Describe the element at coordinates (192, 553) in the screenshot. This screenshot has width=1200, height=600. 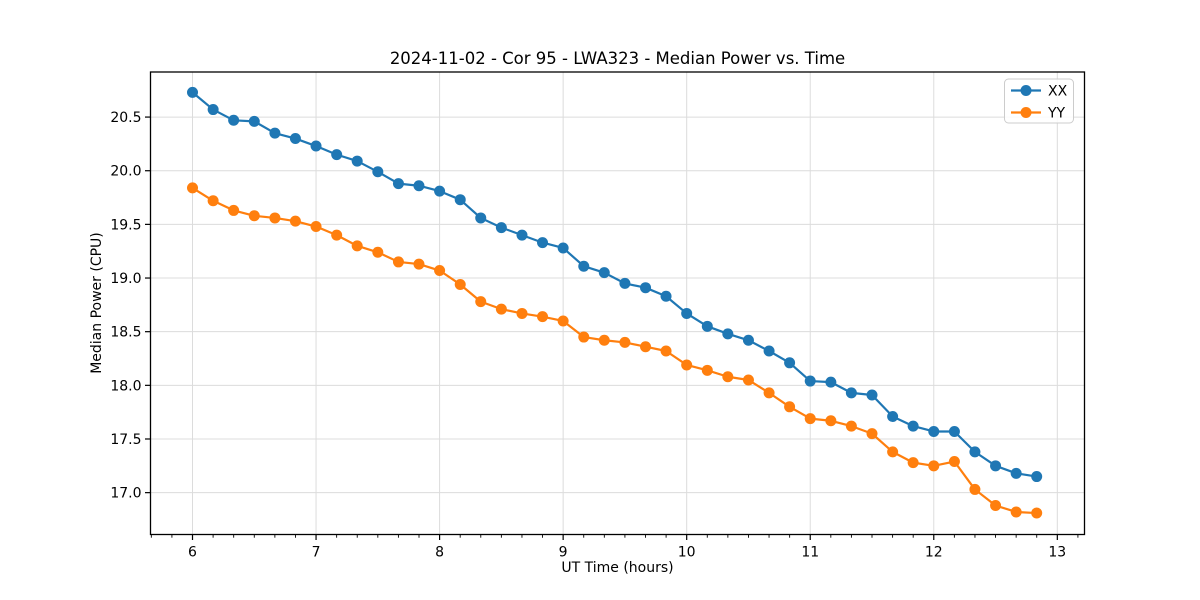
I see `x-tick-label: 6` at that location.